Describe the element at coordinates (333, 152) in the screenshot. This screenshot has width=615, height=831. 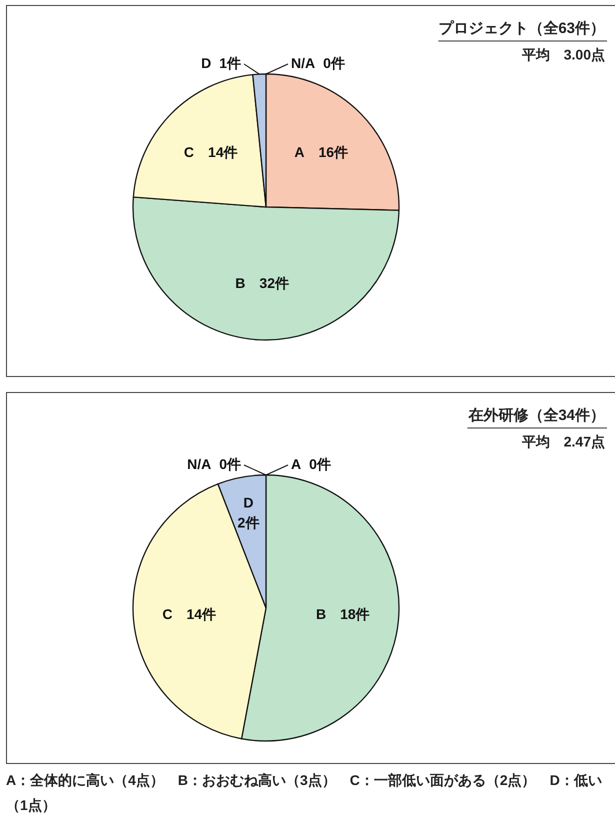
I see `data-label: 16件` at that location.